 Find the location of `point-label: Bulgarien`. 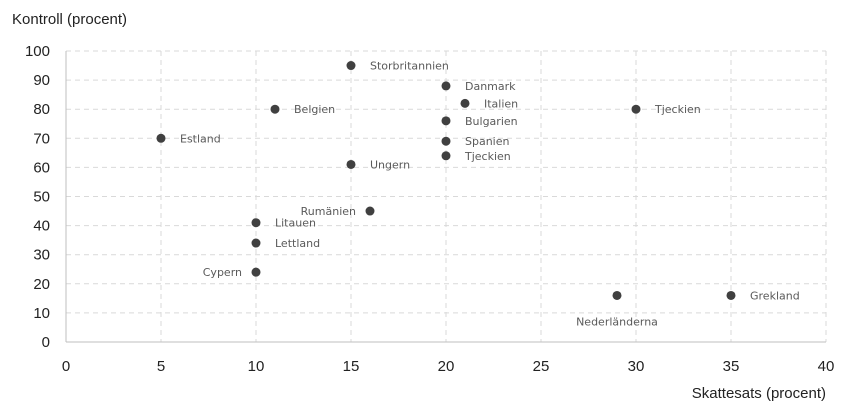

point-label: Bulgarien is located at coordinates (491, 121).